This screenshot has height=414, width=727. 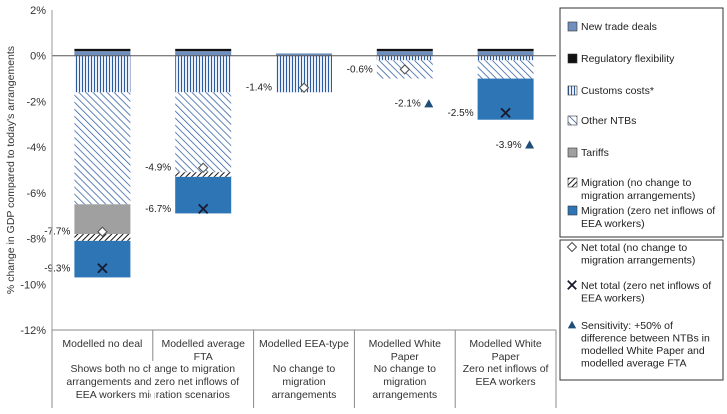 I want to click on data-label: -3.9%, so click(x=508, y=145).